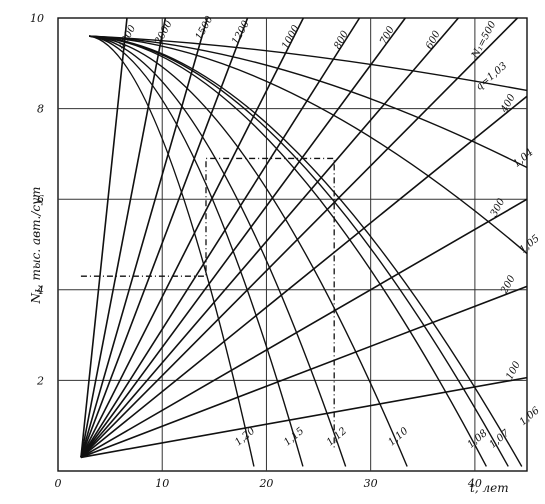  Describe the element at coordinates (530, 244) in the screenshot. I see `q-curve-label: 1,05` at that location.